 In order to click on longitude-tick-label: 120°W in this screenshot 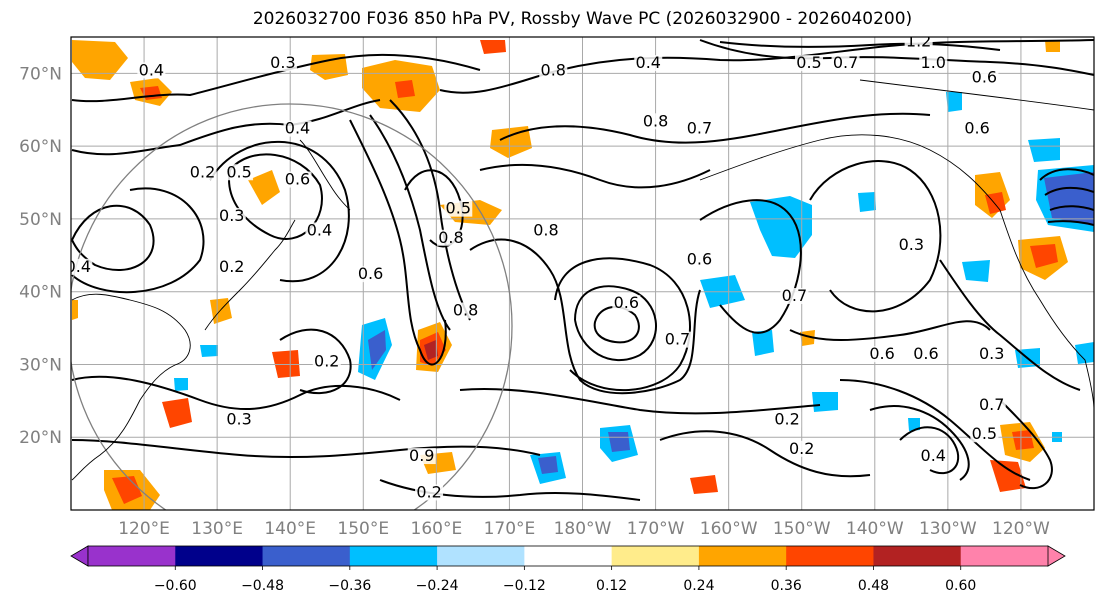, I will do `click(1021, 529)`.